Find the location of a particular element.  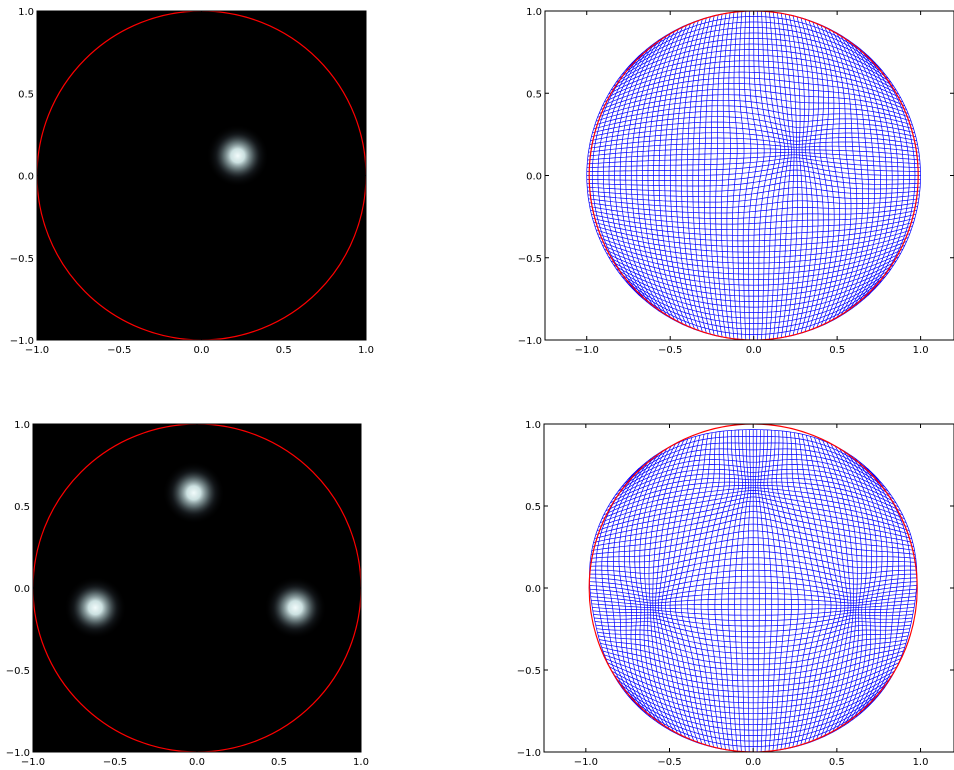

mesh-grid is located at coordinates (753, 590).